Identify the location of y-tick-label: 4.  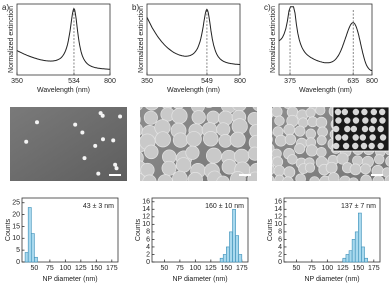
(280, 247).